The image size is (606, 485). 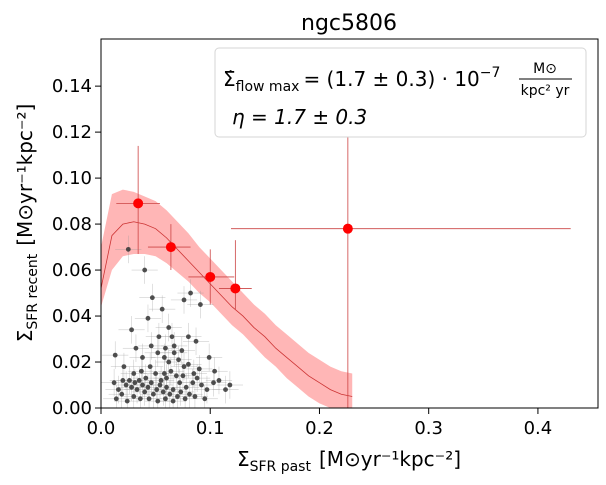 I want to click on y-axis-label: ΣSFR recent [M⊙yr⁻¹kpc⁻²], so click(x=27, y=223).